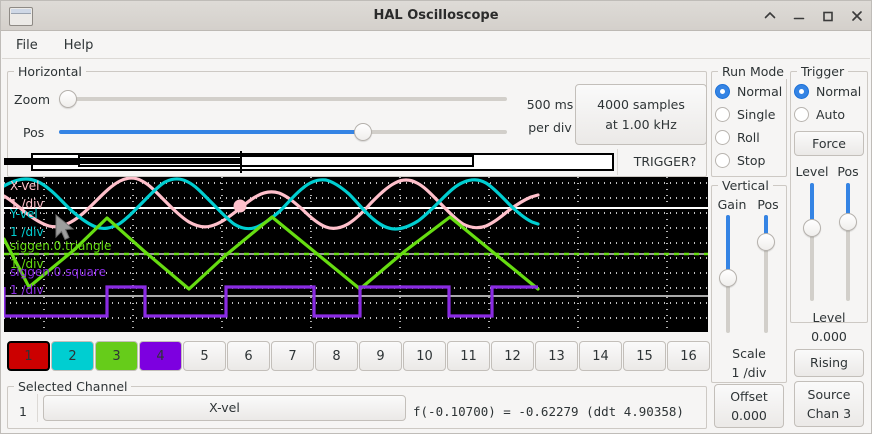 The height and width of the screenshot is (434, 872). I want to click on zoom-slider-knob, so click(68, 99).